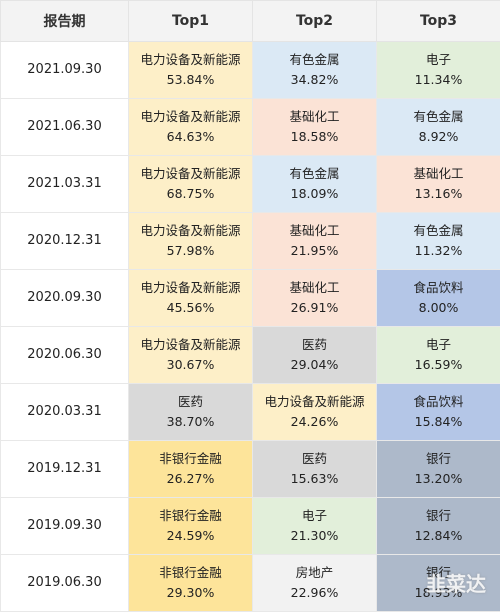  Describe the element at coordinates (314, 308) in the screenshot. I see `industry-weight: 26.91%` at that location.